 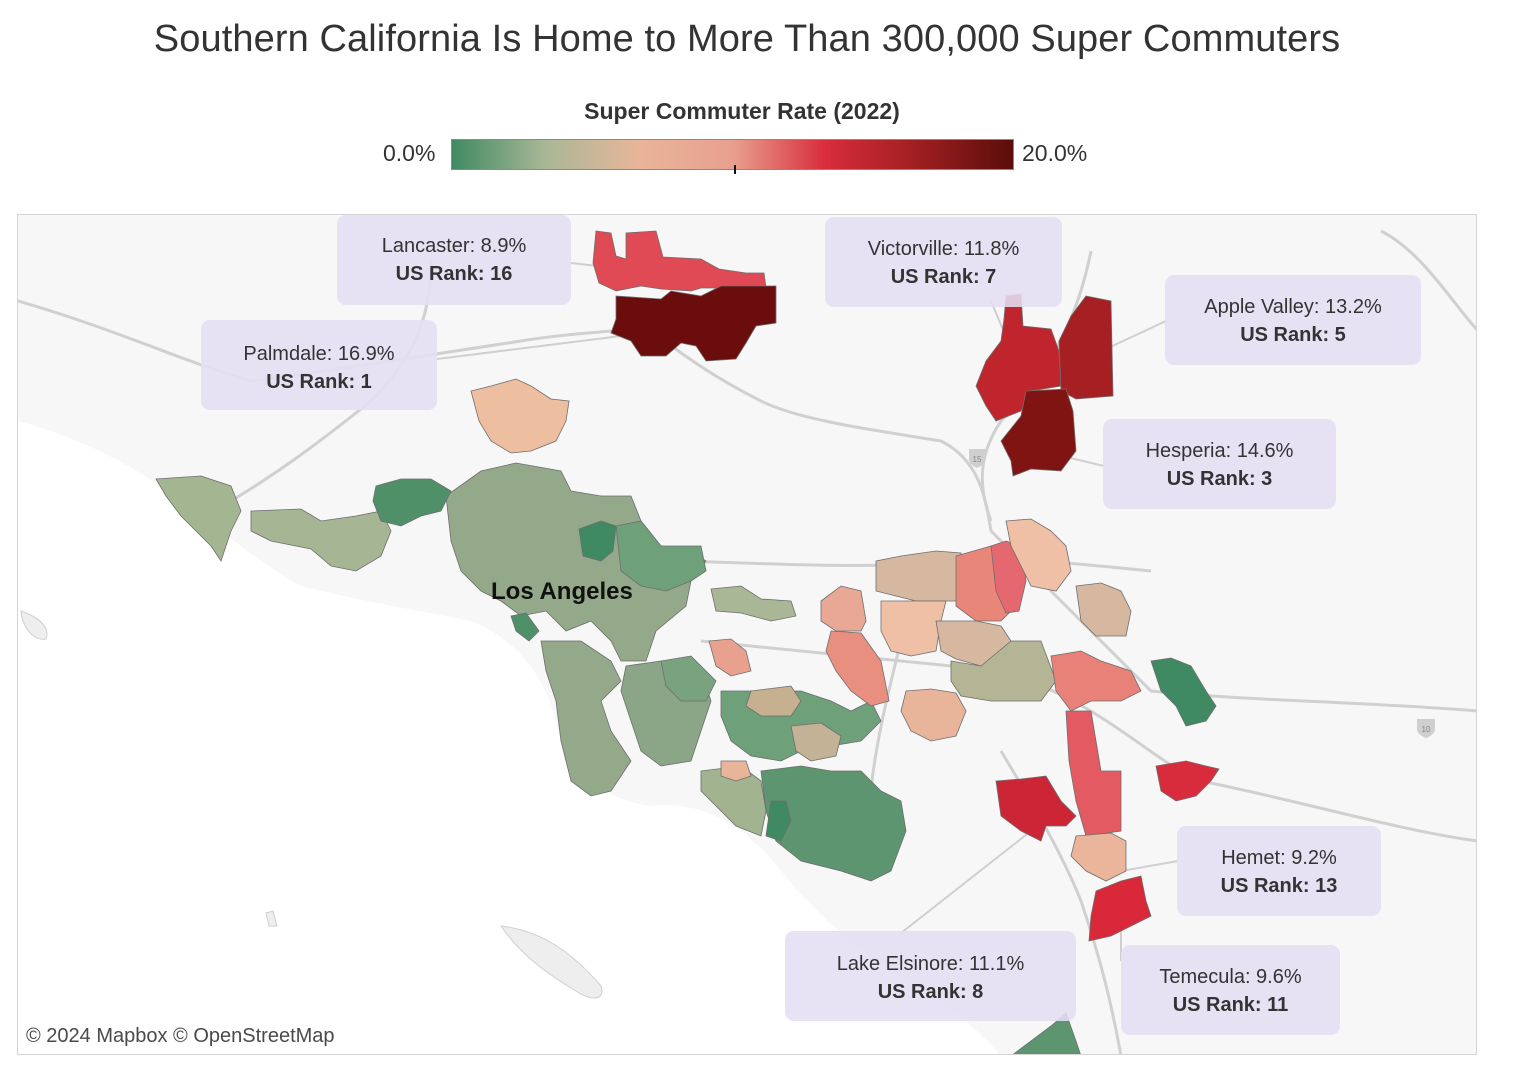 What do you see at coordinates (943, 249) in the screenshot?
I see `callout-victorville-rate: Victorville: 11.8%` at bounding box center [943, 249].